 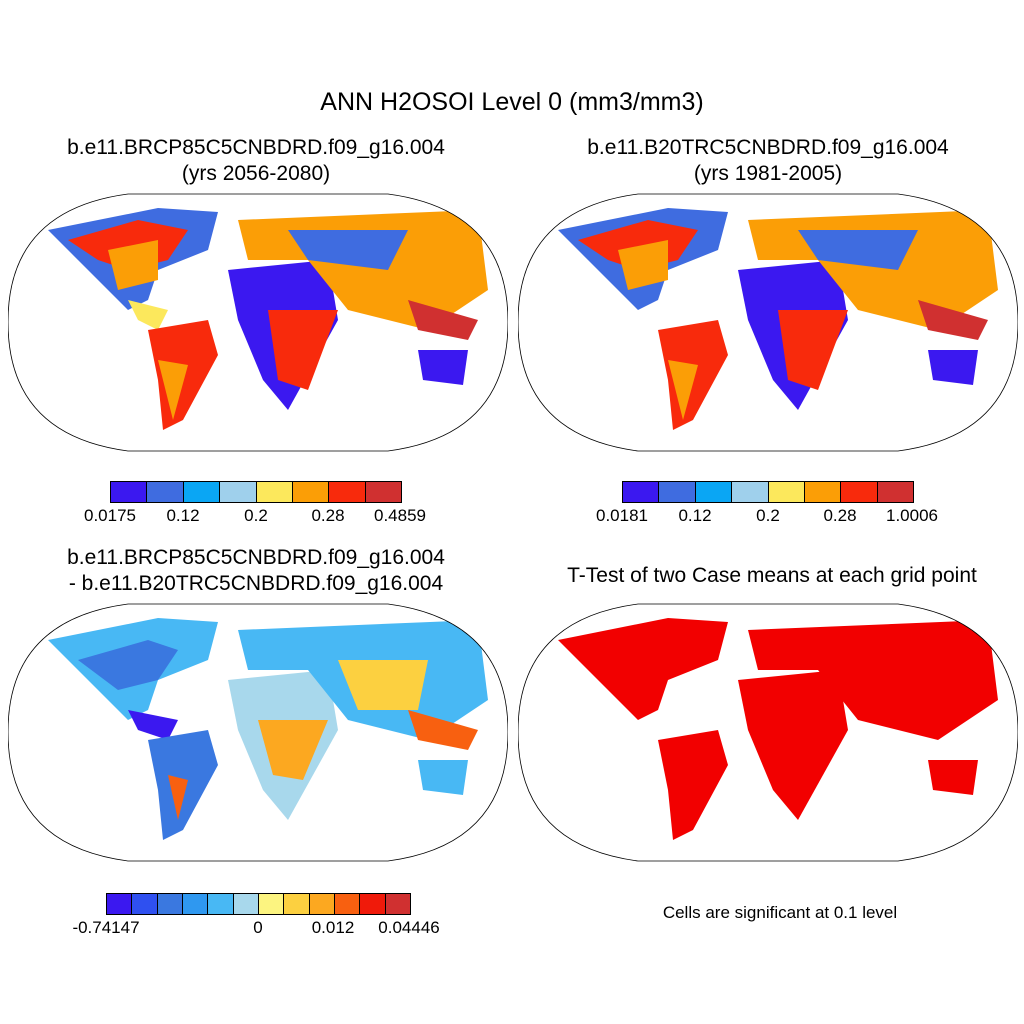 I want to click on panel-3-colorbar-label: 0.012, so click(x=333, y=927).